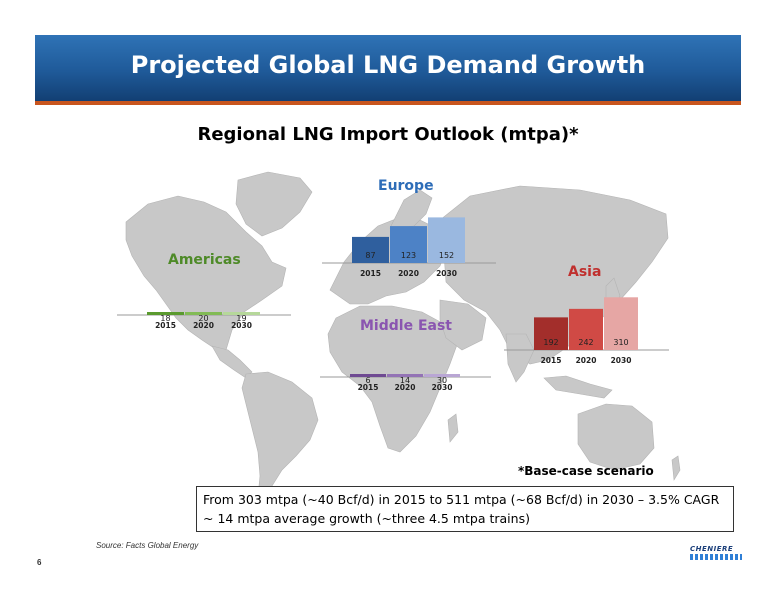 The image size is (776, 600). Describe the element at coordinates (586, 471) in the screenshot. I see `footnote: *Base-case scenario` at that location.